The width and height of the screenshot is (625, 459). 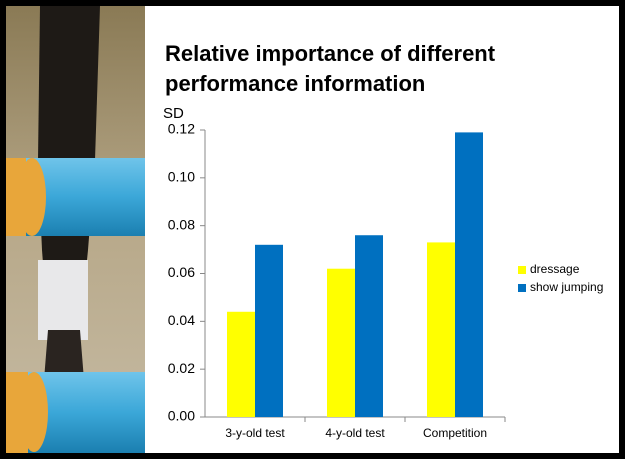 What do you see at coordinates (566, 287) in the screenshot?
I see `legend-label: show jumping` at bounding box center [566, 287].